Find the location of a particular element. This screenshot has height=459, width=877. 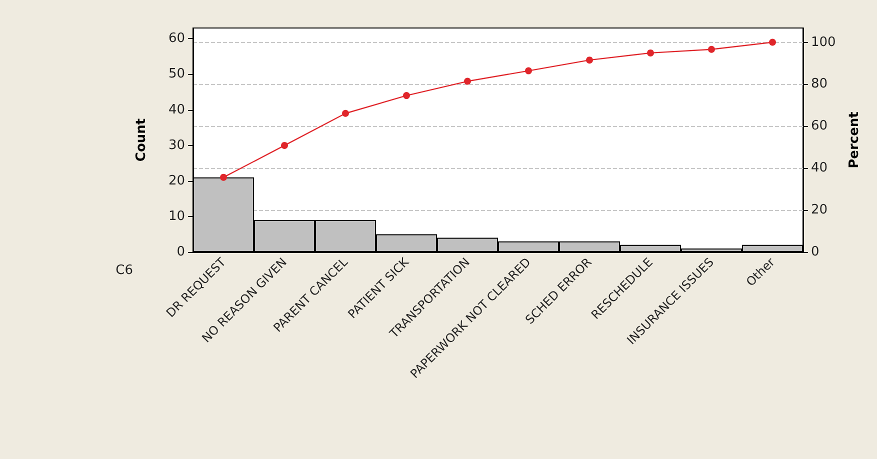

y2-tick-label: 0 is located at coordinates (815, 252).